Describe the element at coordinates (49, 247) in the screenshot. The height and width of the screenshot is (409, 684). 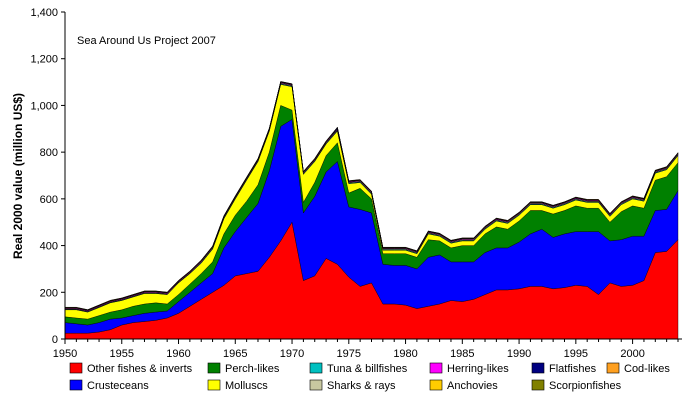
I see `y-tick-label: 400` at that location.